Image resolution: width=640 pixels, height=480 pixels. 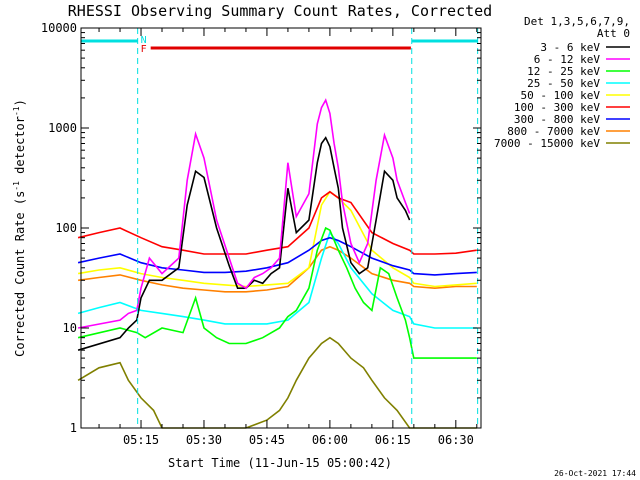 I want to click on y-axis-label-main: Corrected Count Rate (s, so click(x=20, y=274).